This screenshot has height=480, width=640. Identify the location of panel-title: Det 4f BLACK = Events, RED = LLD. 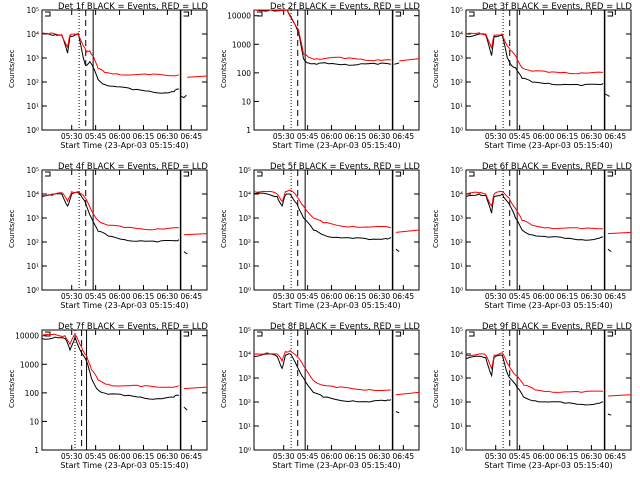
(133, 167).